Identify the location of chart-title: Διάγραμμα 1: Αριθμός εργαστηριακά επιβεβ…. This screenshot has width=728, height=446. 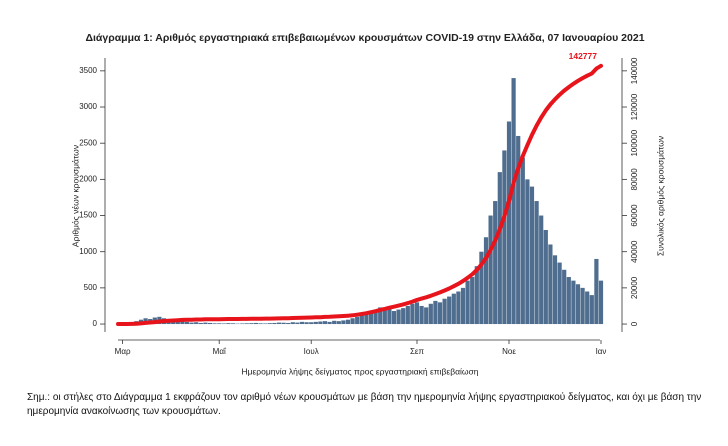
(364, 38).